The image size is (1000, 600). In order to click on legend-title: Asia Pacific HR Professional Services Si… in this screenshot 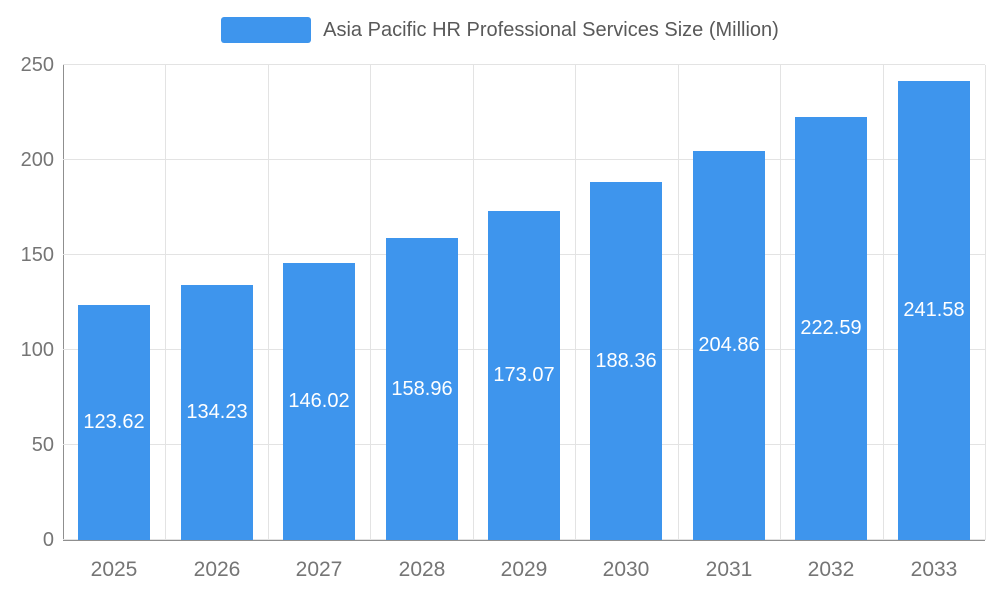, I will do `click(551, 29)`.